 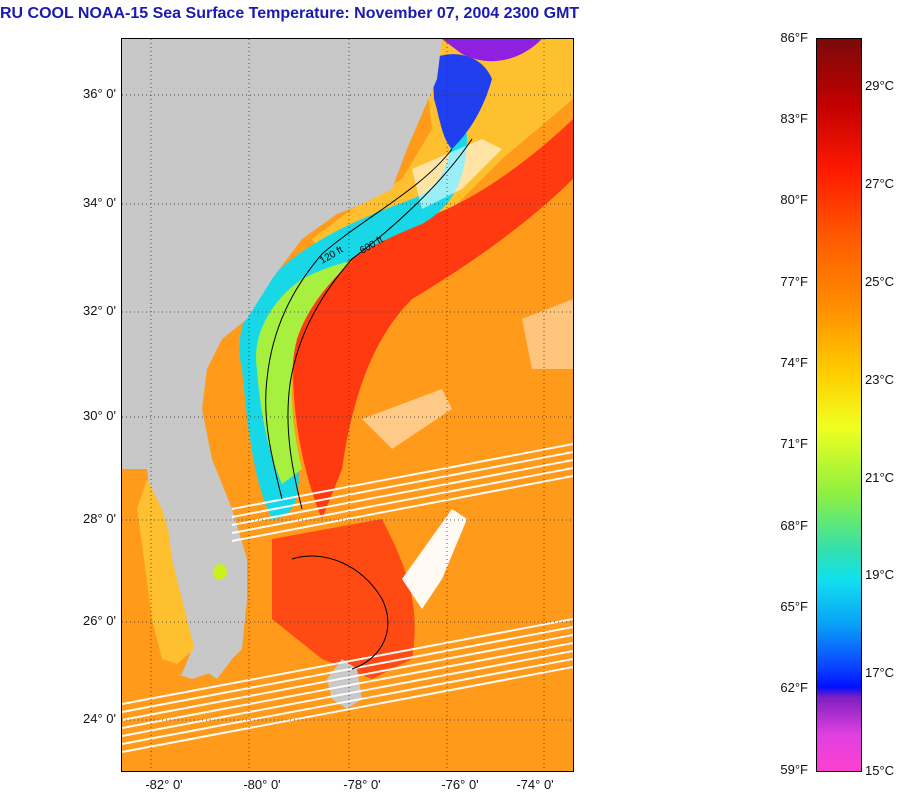 I want to click on lon-label-80: -80° 0', so click(x=262, y=784).